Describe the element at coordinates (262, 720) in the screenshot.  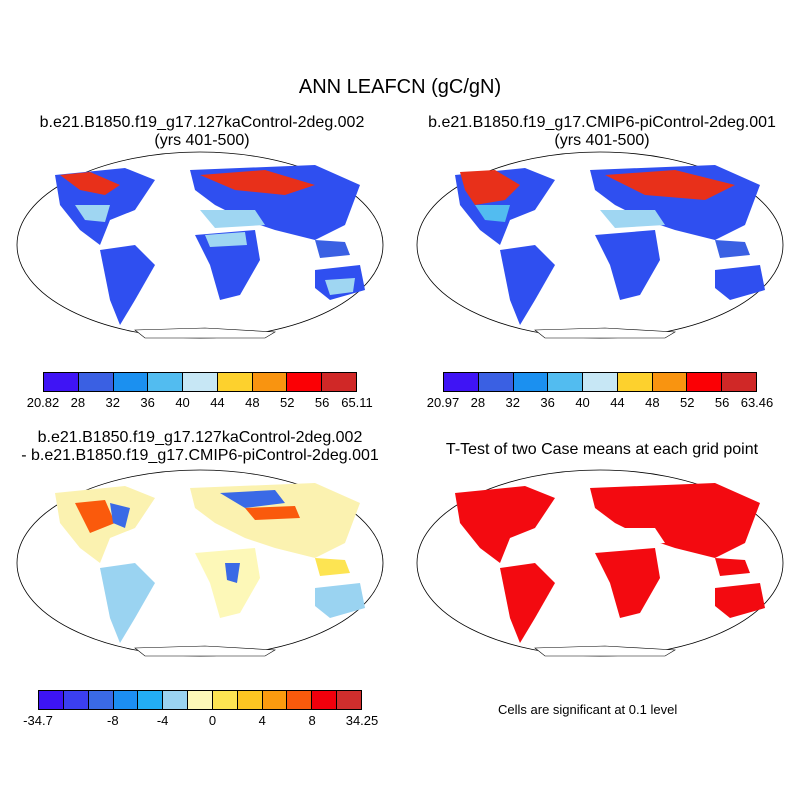
I see `colorbar-tick-label: 4` at that location.